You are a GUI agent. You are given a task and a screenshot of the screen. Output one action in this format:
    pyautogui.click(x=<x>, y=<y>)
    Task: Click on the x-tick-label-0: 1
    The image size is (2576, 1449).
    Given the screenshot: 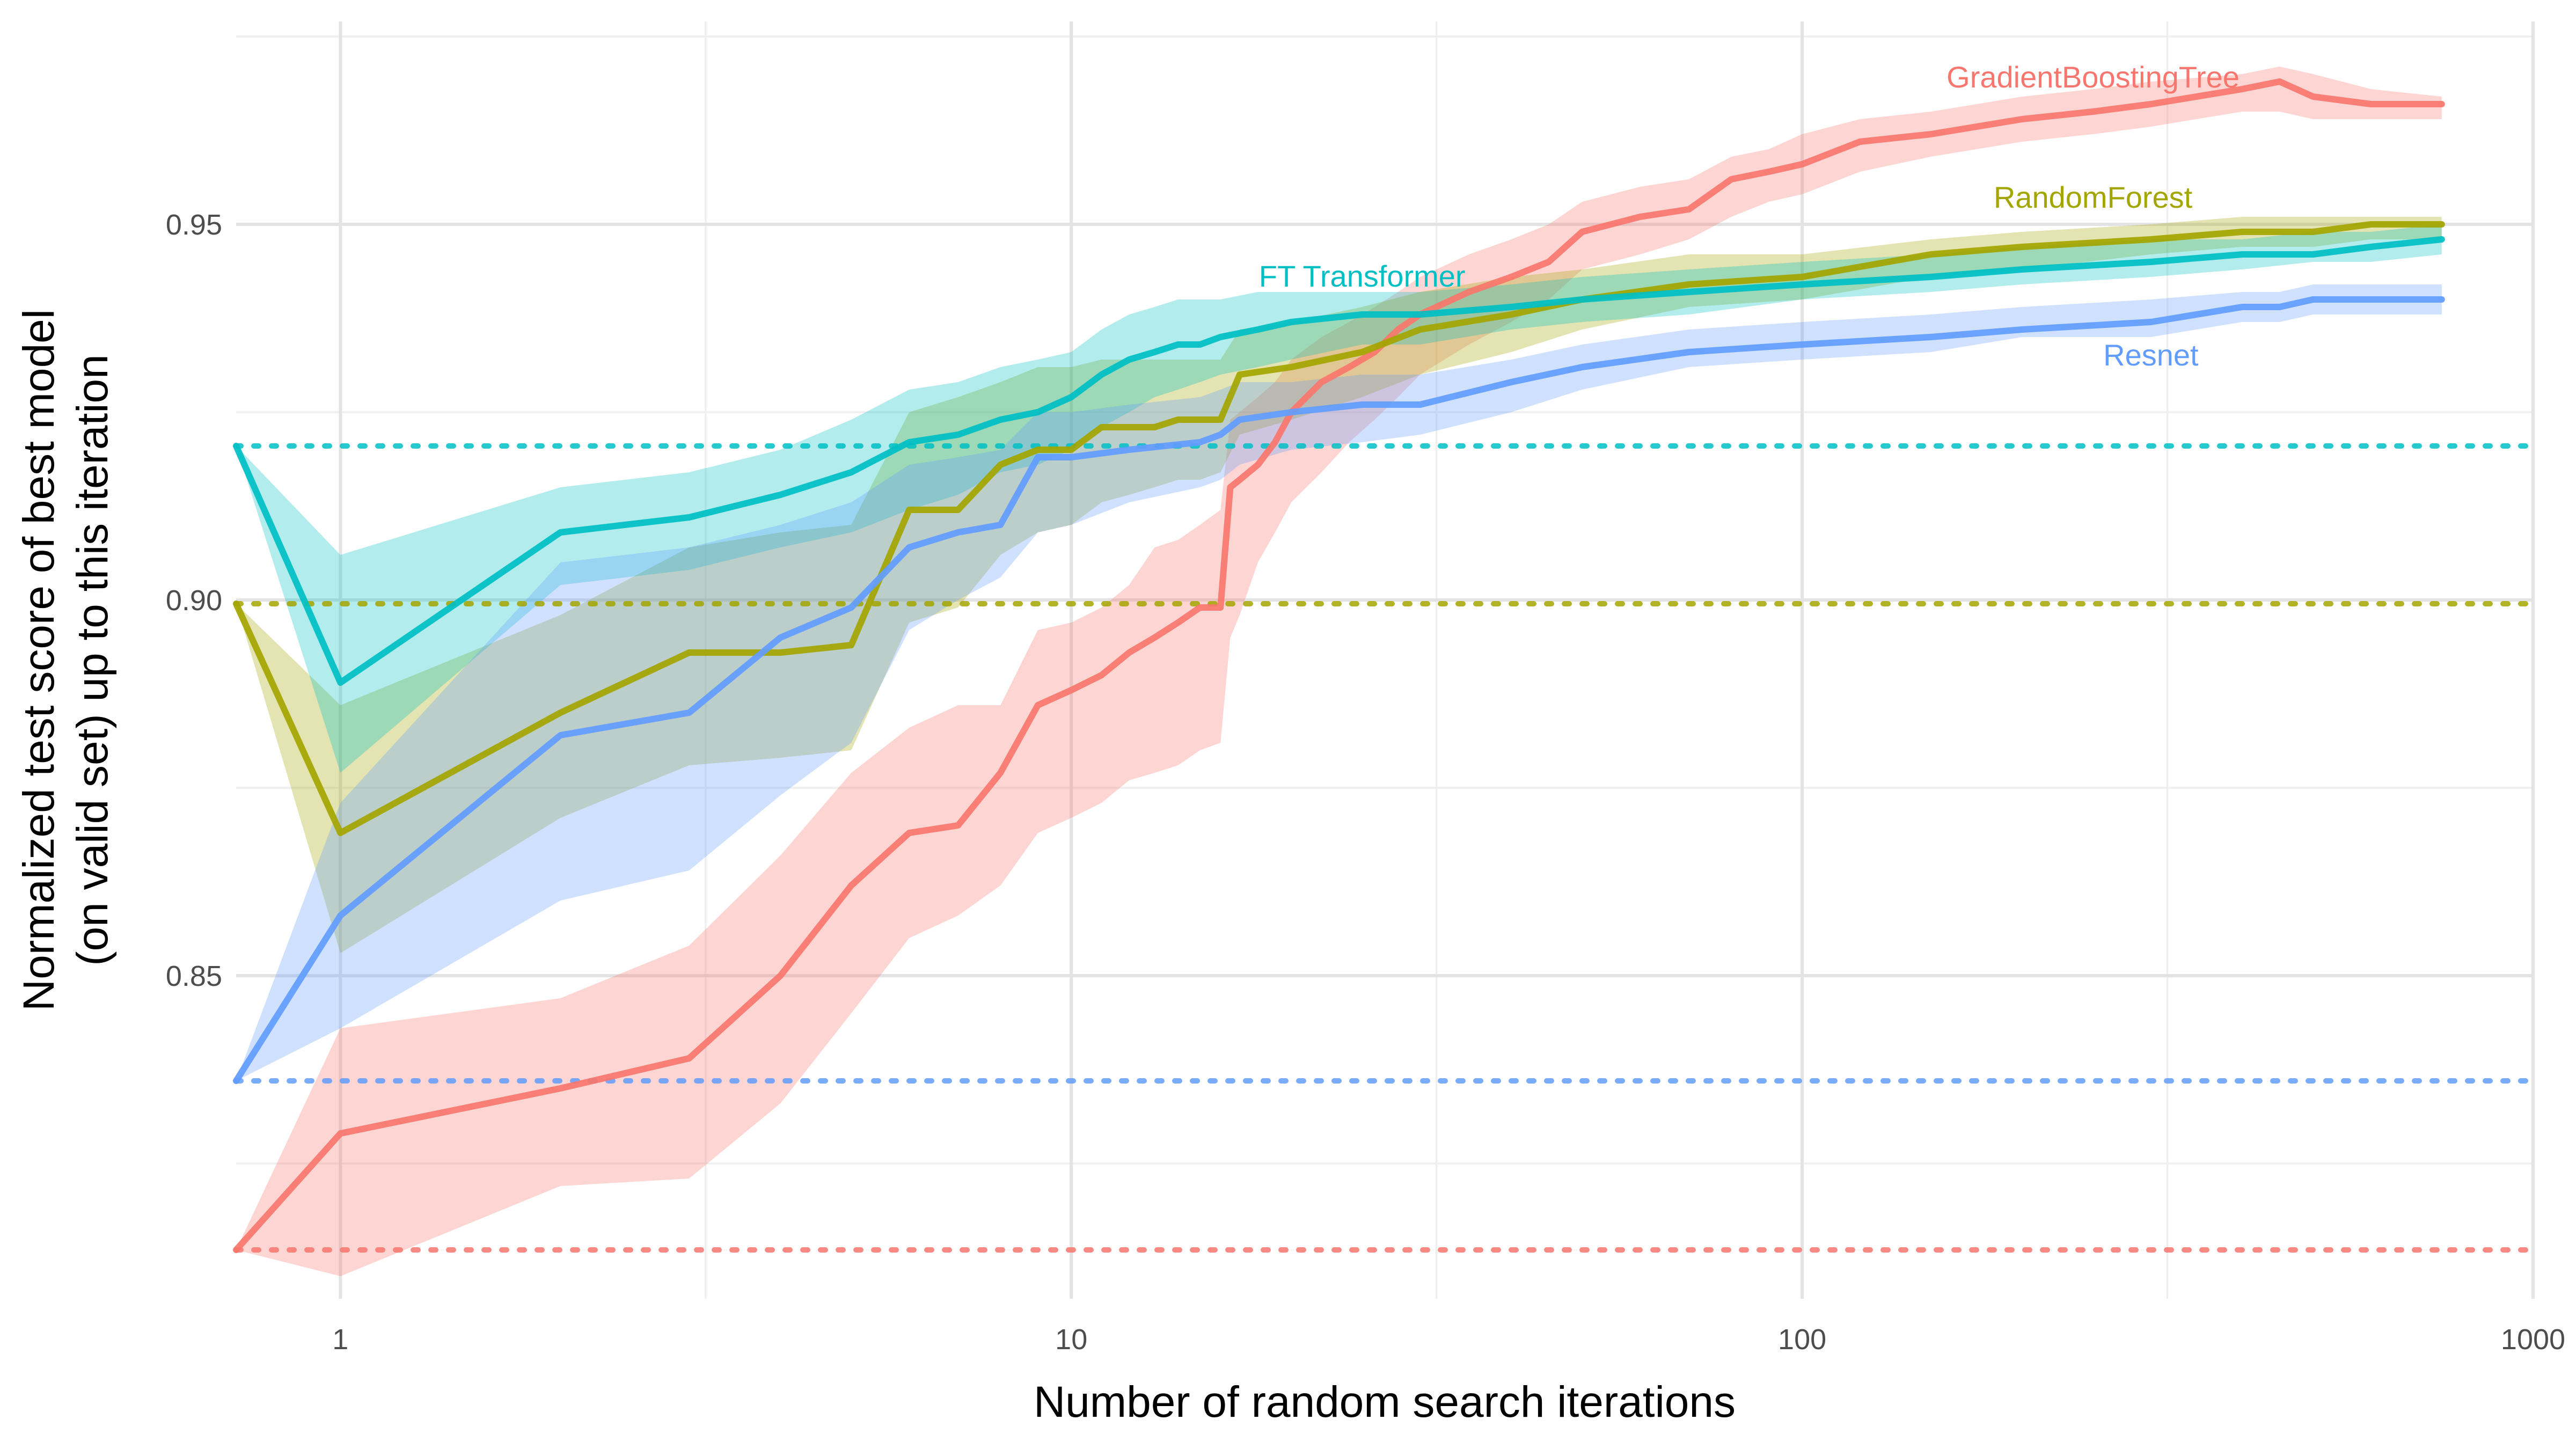 What is the action you would take?
    pyautogui.click(x=340, y=1339)
    